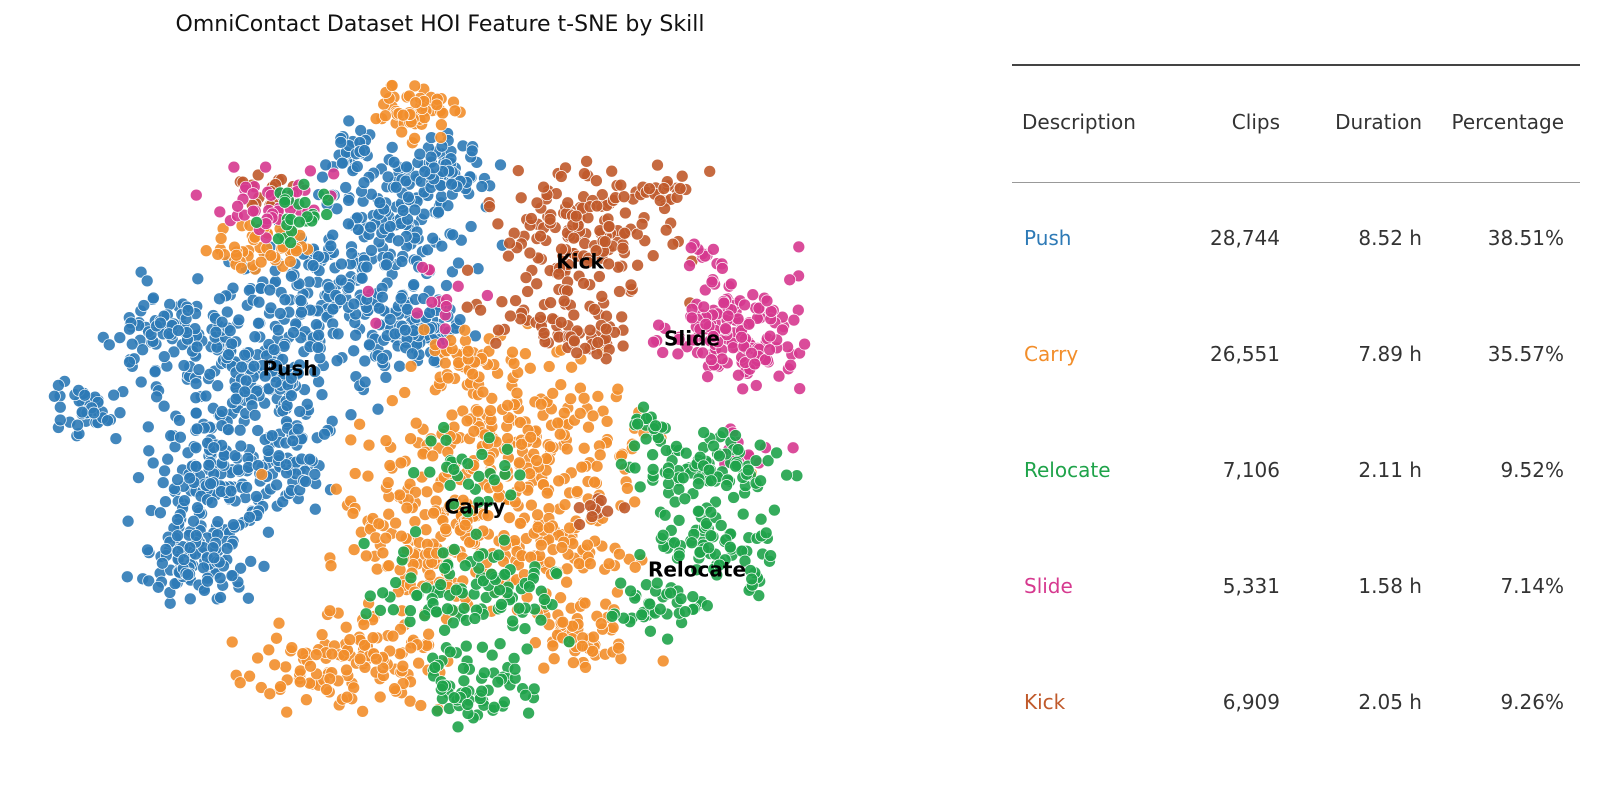 This screenshot has width=1600, height=810. I want to click on cluster-labels: Push Kick Slide Carry Relocate, so click(504, 416).